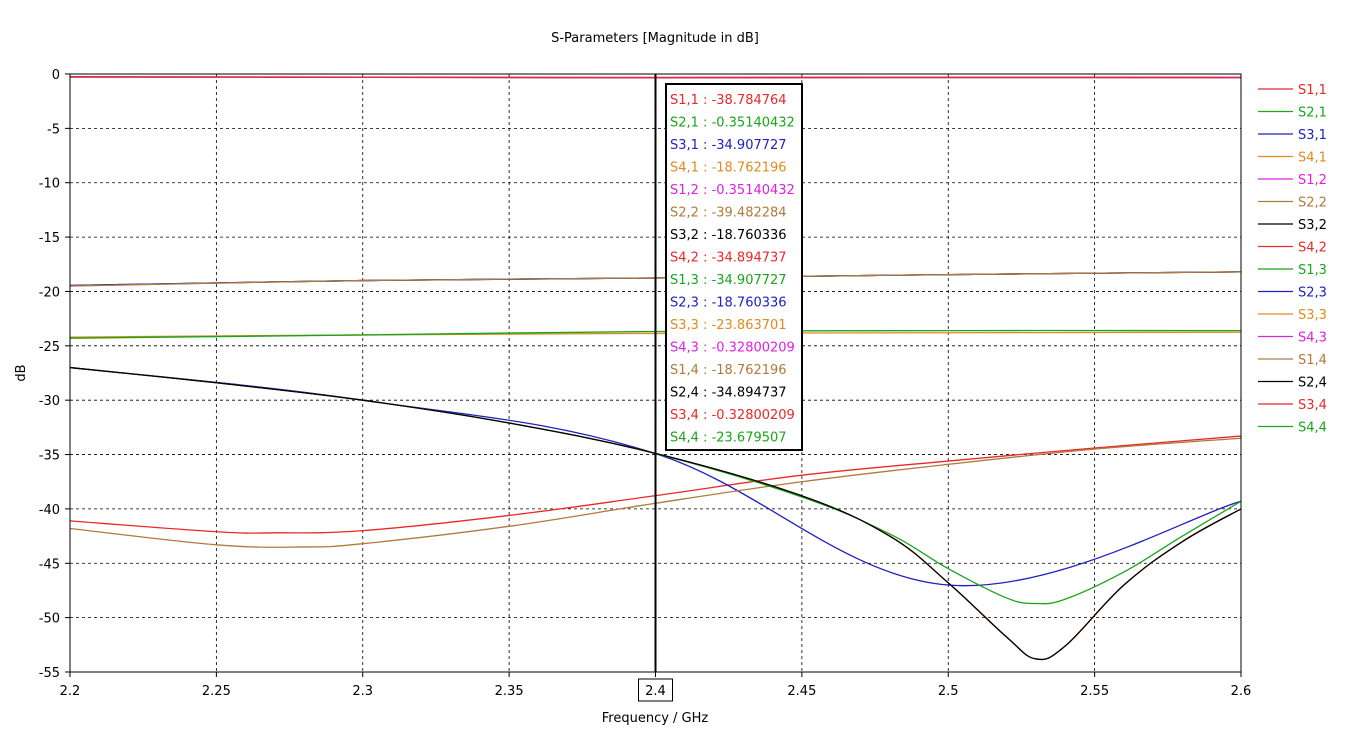 This screenshot has height=735, width=1361. Describe the element at coordinates (728, 145) in the screenshot. I see `readout-entry: S3,1 : -34.907727` at that location.